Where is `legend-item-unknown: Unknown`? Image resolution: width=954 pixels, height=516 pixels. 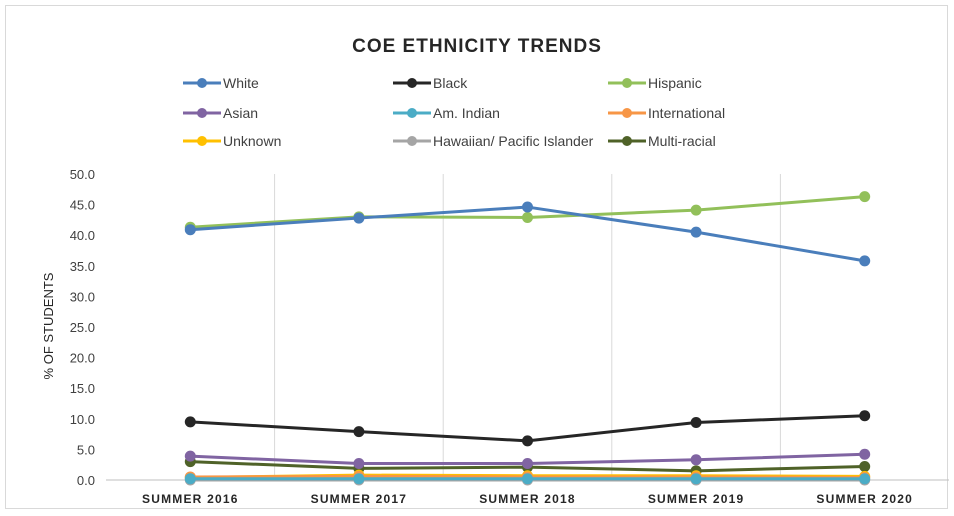 legend-item-unknown: Unknown is located at coordinates (232, 141).